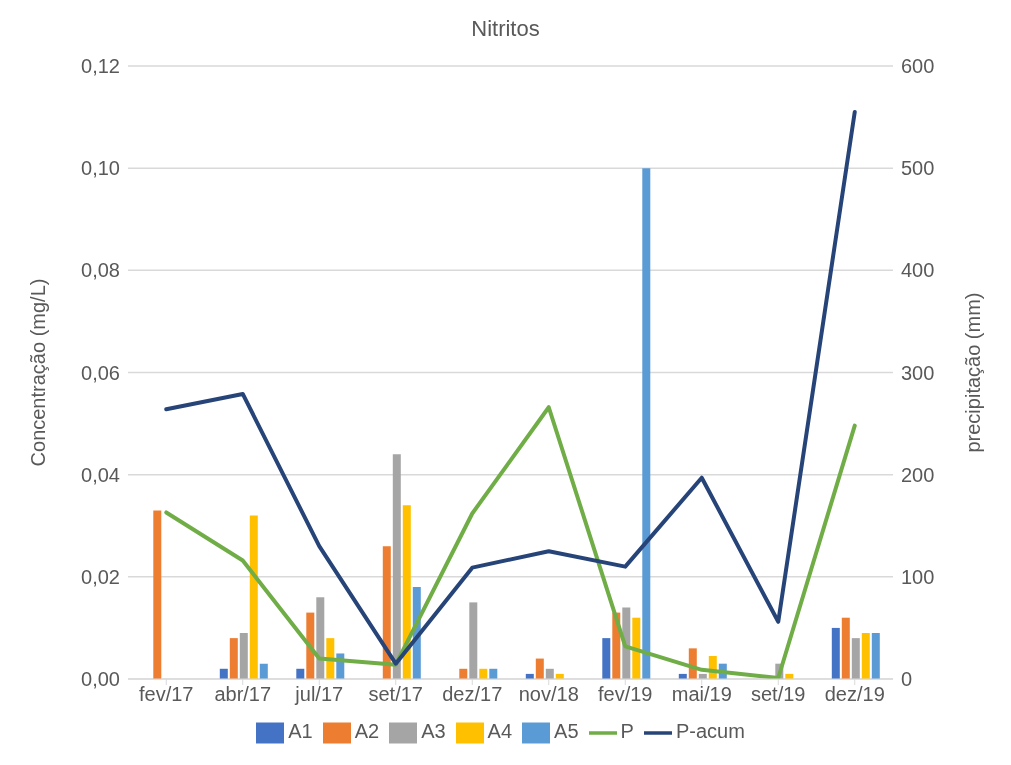 This screenshot has width=1011, height=765. I want to click on legend-label: A2, so click(367, 731).